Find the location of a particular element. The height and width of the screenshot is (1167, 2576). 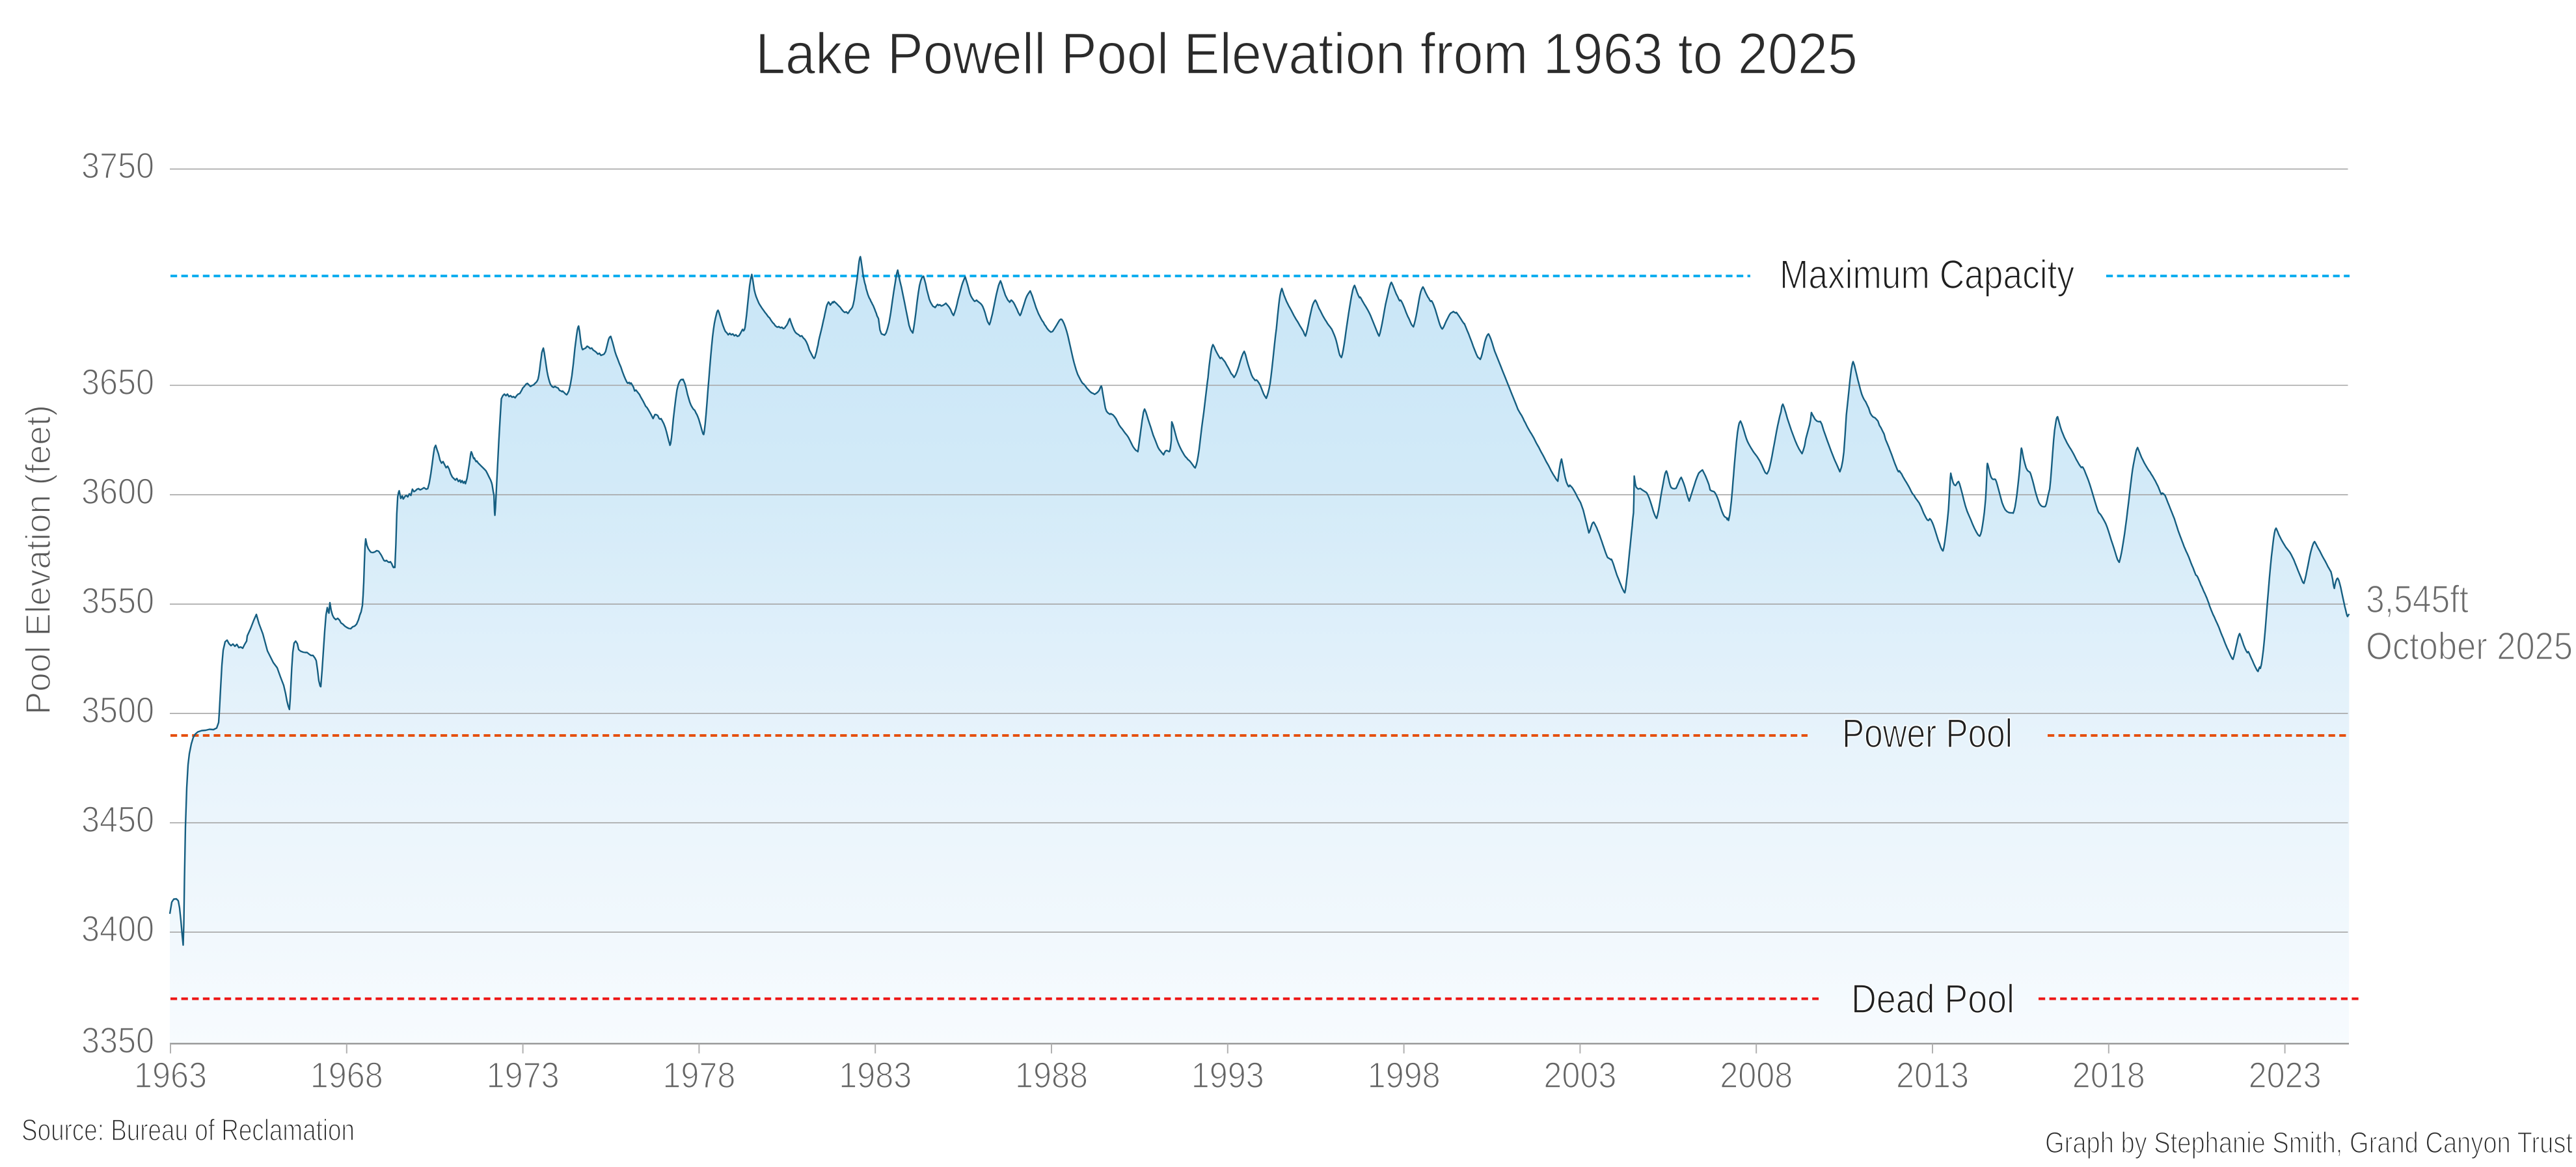

svg-text: 3550 is located at coordinates (117, 600).